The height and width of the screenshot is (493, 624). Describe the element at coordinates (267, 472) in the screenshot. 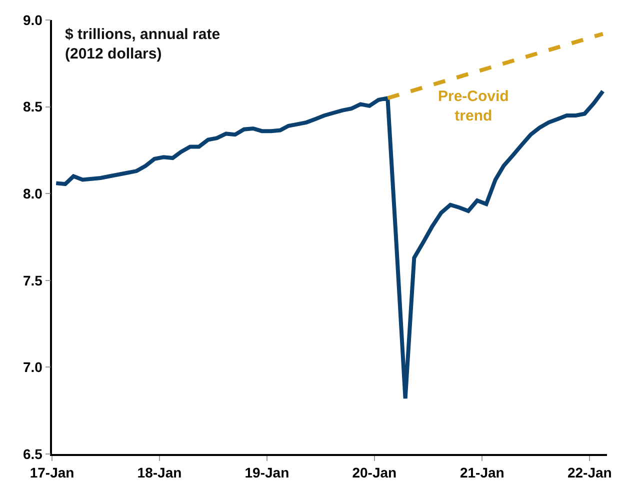

I see `x-tick-label: 19-Jan` at that location.